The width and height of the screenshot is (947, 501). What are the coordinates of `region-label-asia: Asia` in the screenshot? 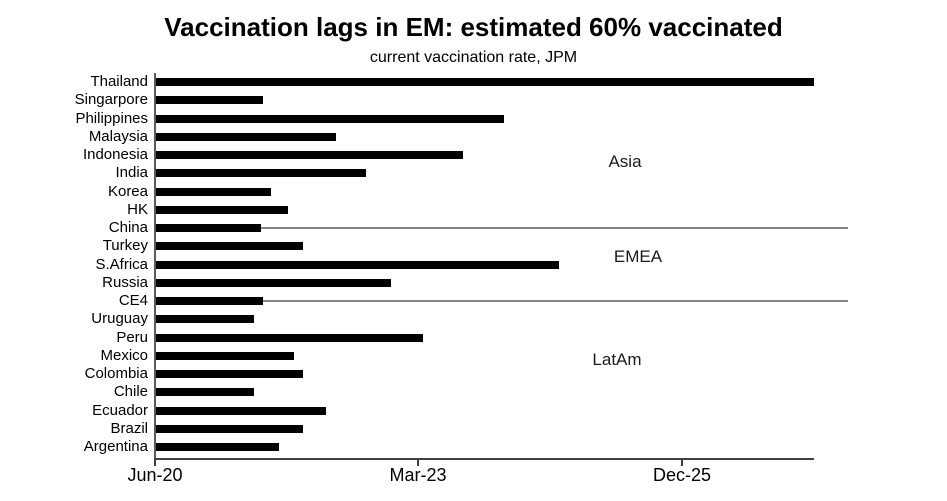 It's located at (625, 161).